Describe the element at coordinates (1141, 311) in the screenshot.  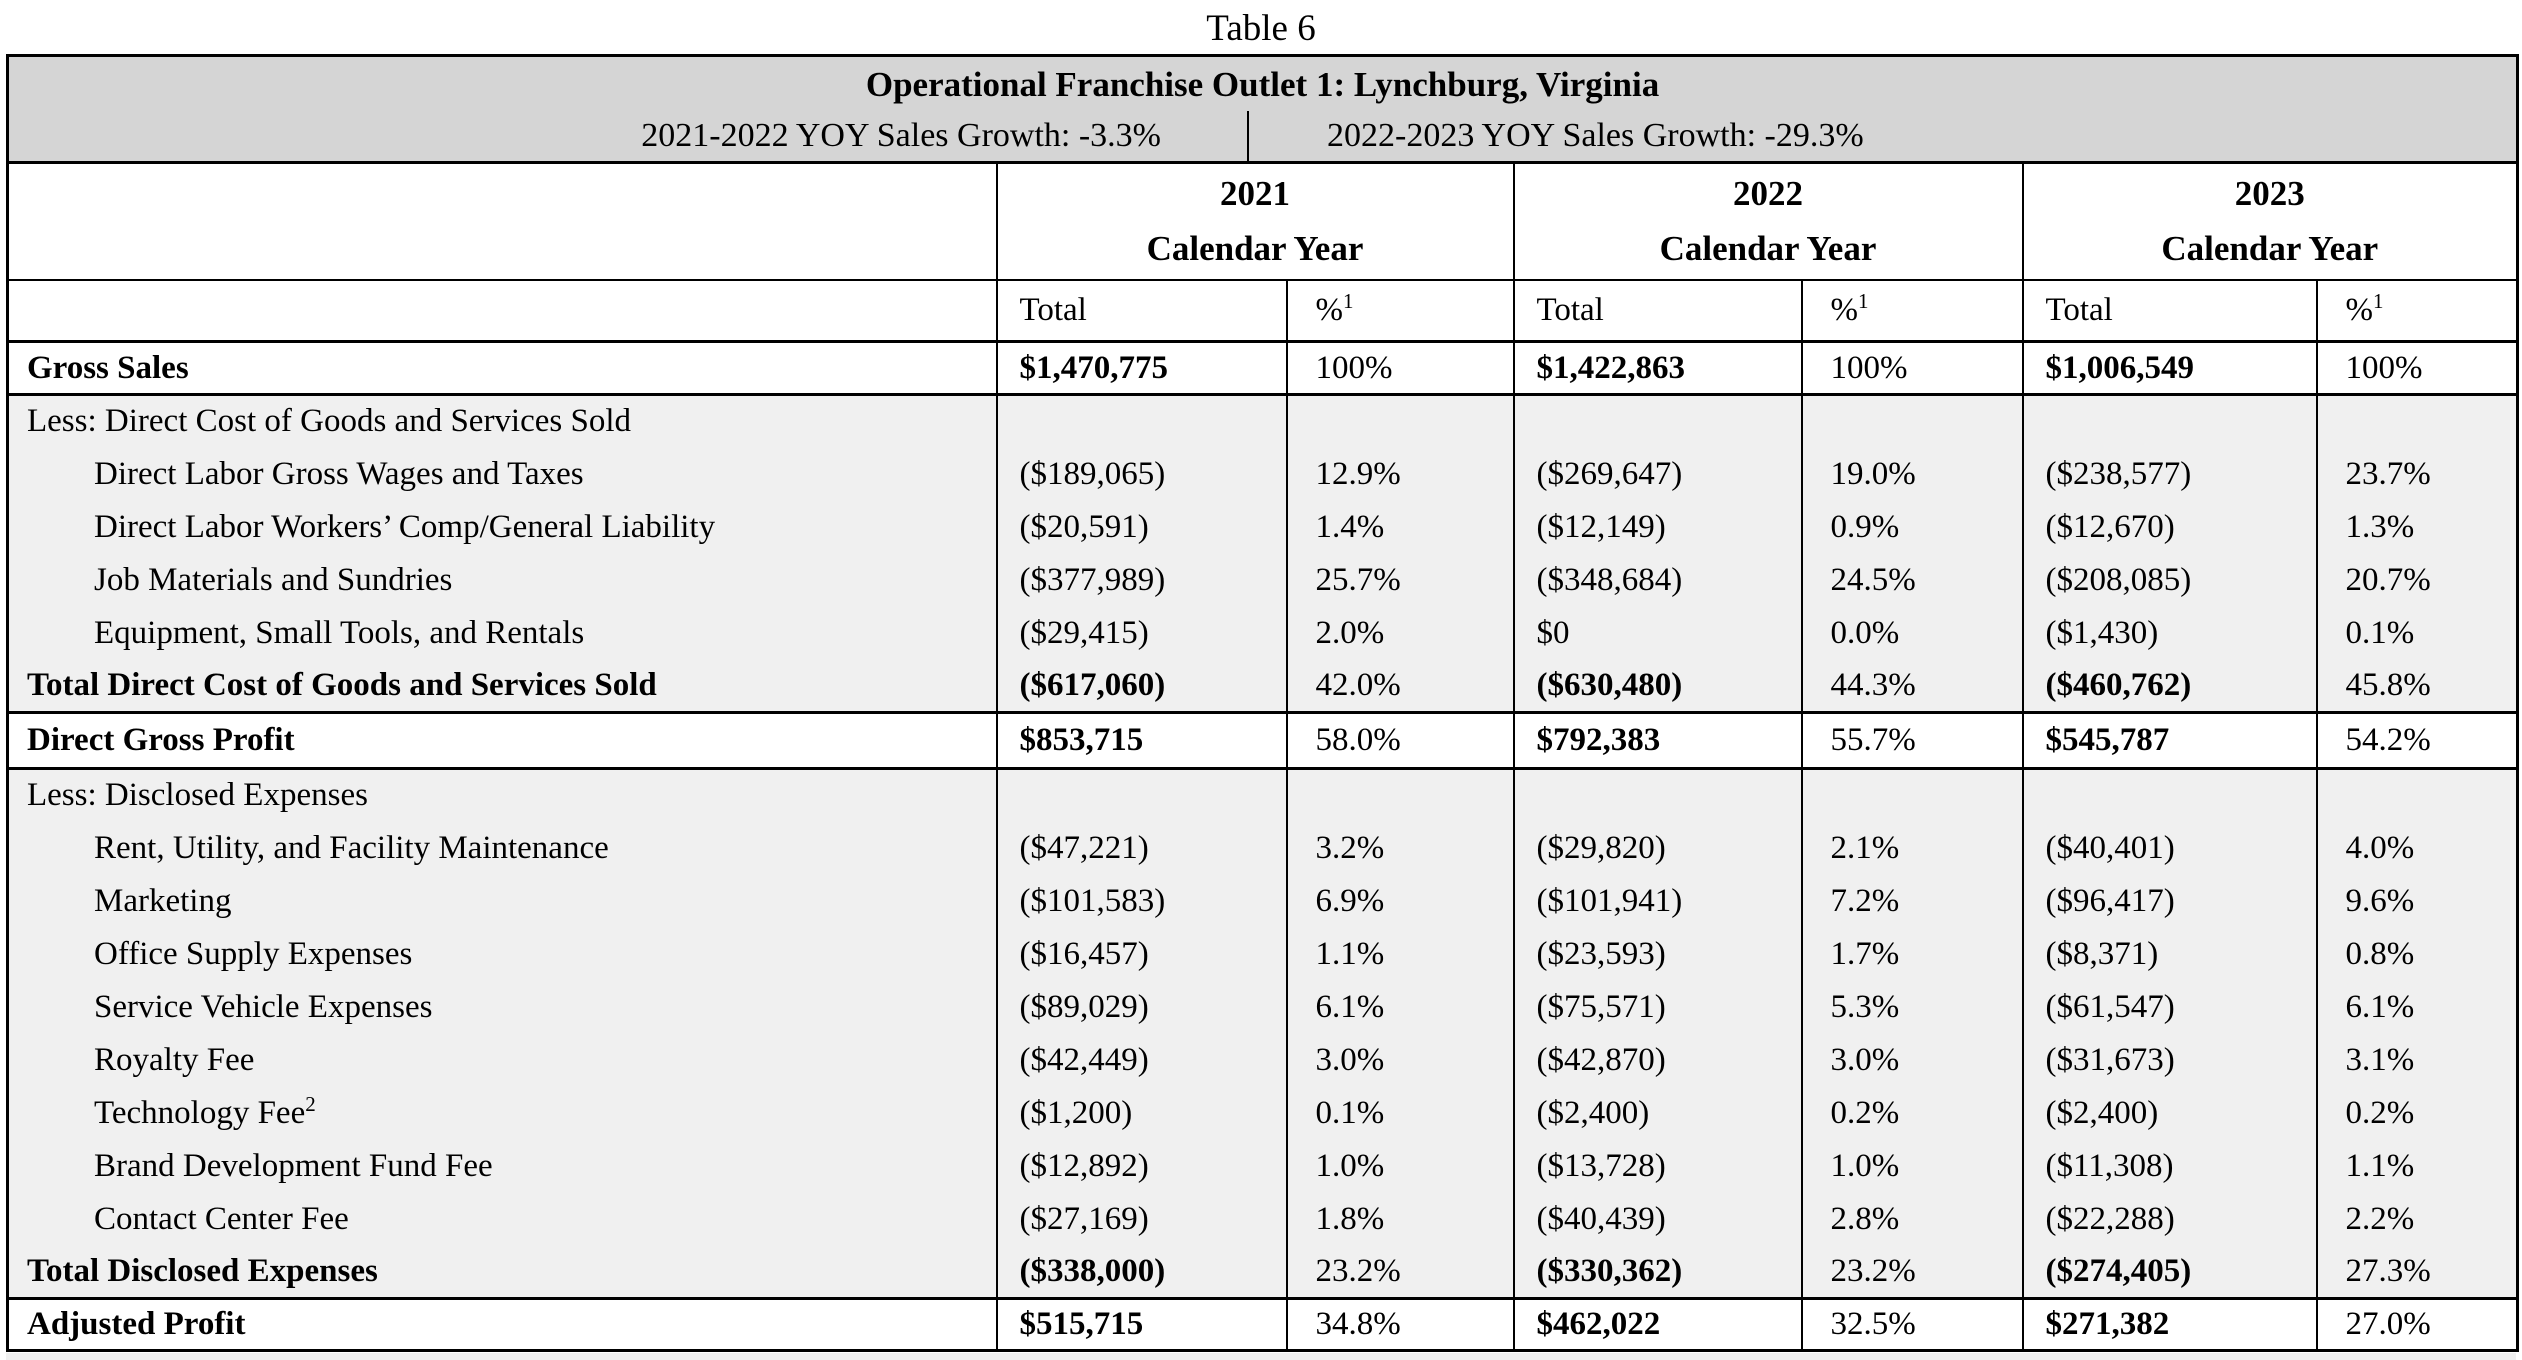
I see `subheader-total-2021: Total` at that location.